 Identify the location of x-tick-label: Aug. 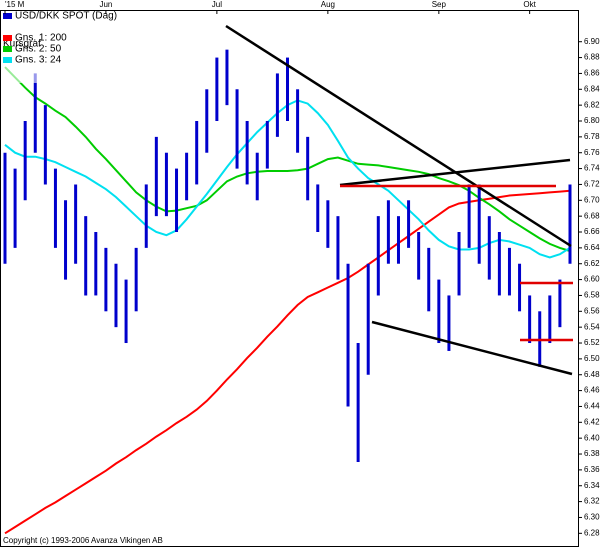
(328, 4).